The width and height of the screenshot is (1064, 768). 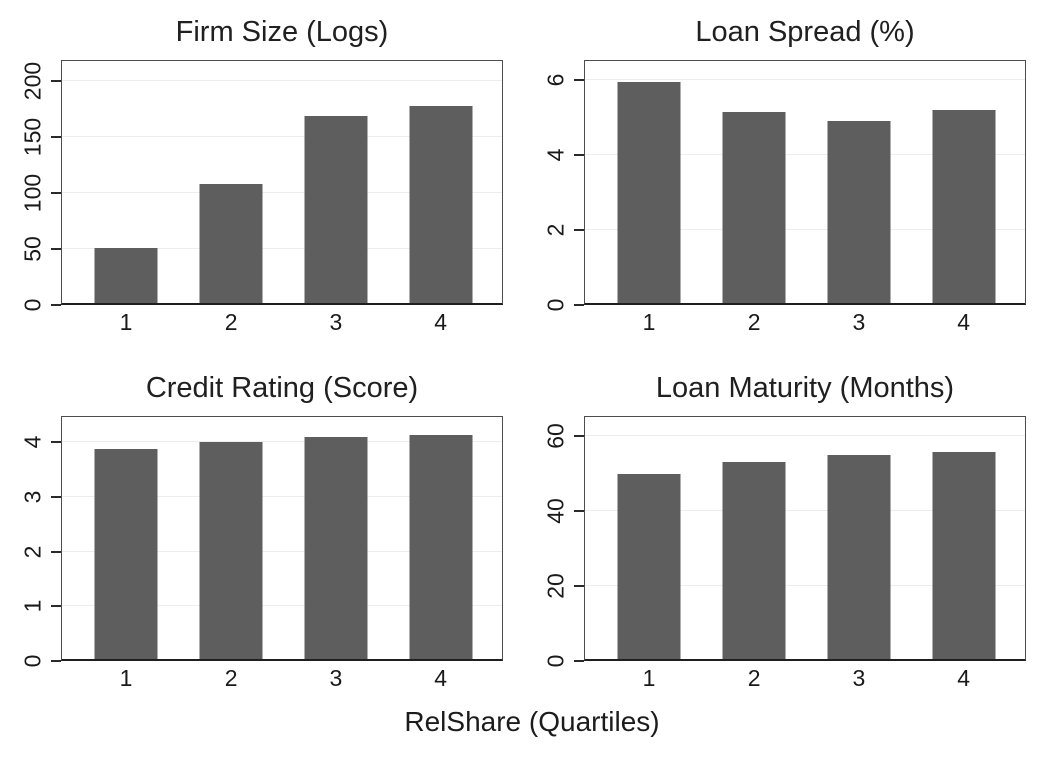 What do you see at coordinates (32, 137) in the screenshot?
I see `y-tick-label: 150` at bounding box center [32, 137].